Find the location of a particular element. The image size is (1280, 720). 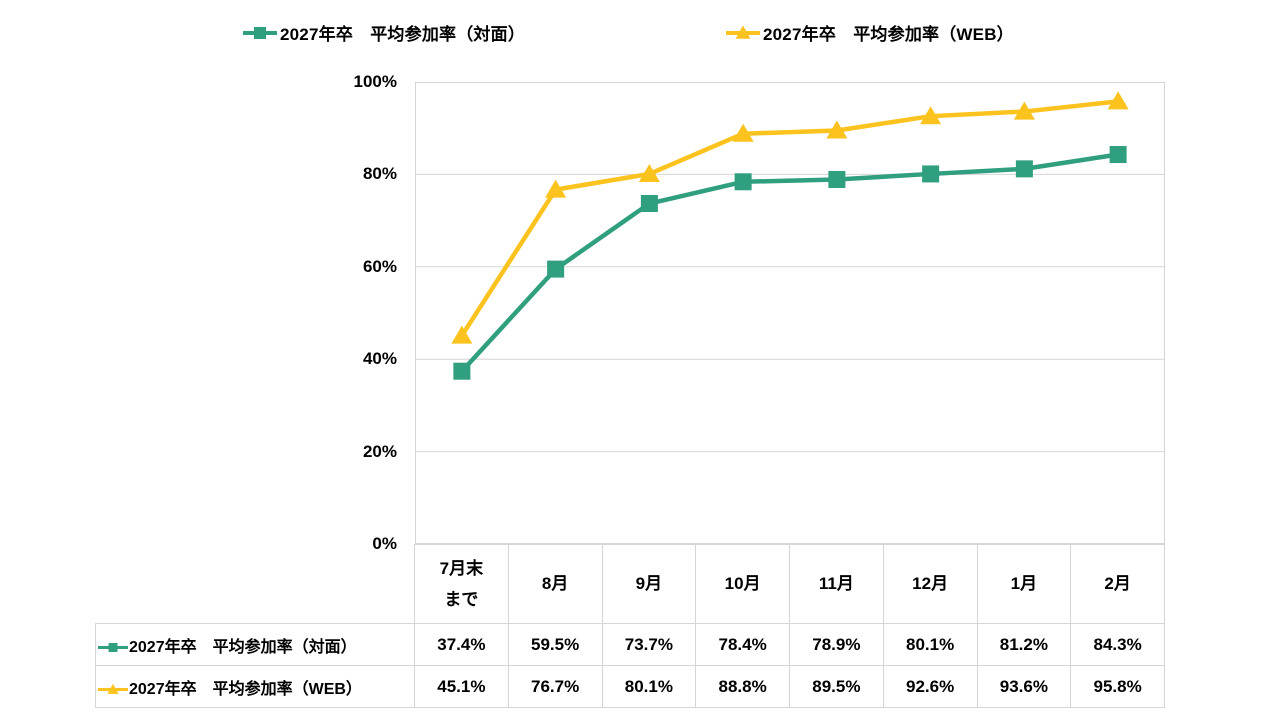

month-column-header: 11月 is located at coordinates (836, 584).